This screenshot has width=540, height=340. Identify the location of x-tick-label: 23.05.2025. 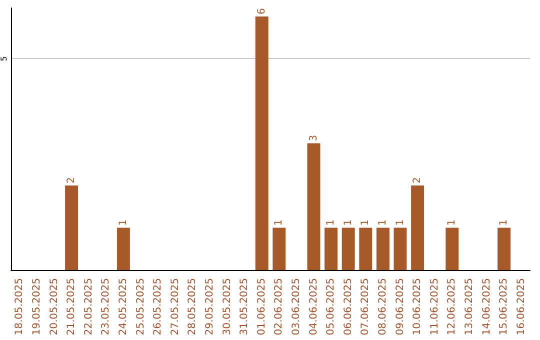
(106, 307).